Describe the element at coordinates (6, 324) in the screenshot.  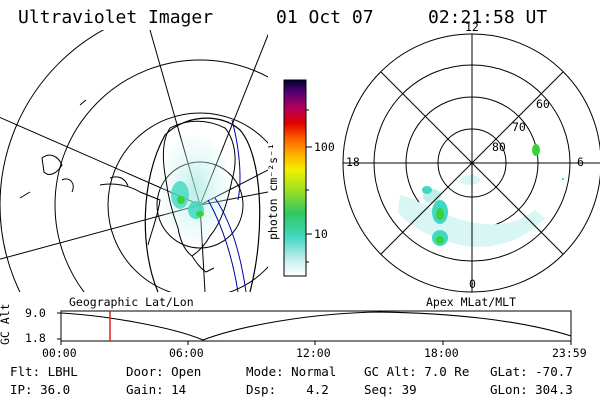
I see `timeline-ylabel: GC Alt` at that location.